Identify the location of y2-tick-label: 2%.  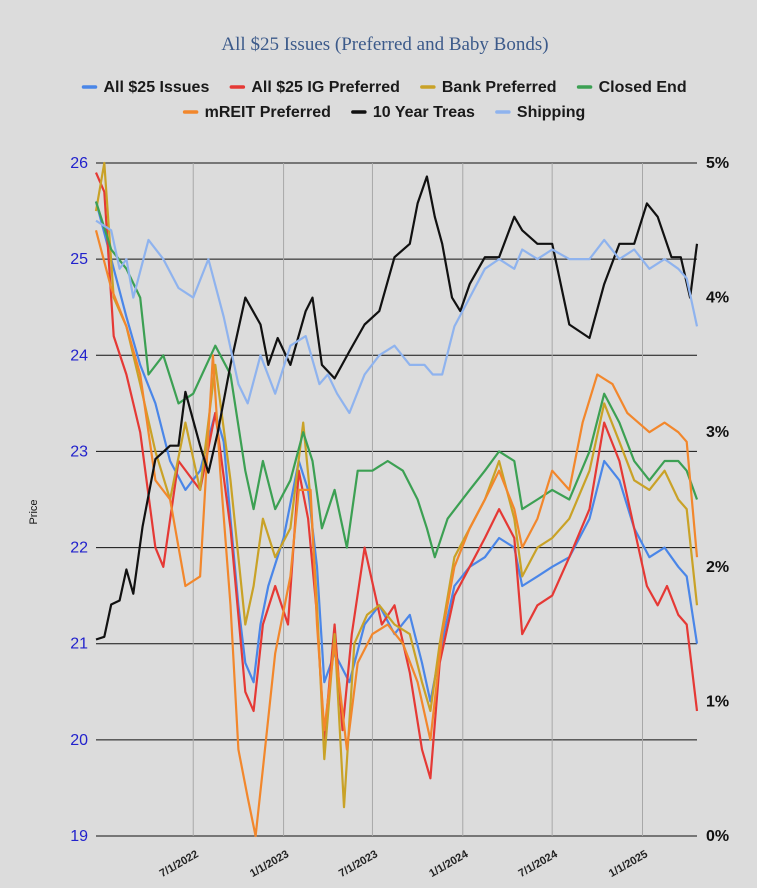
(717, 567).